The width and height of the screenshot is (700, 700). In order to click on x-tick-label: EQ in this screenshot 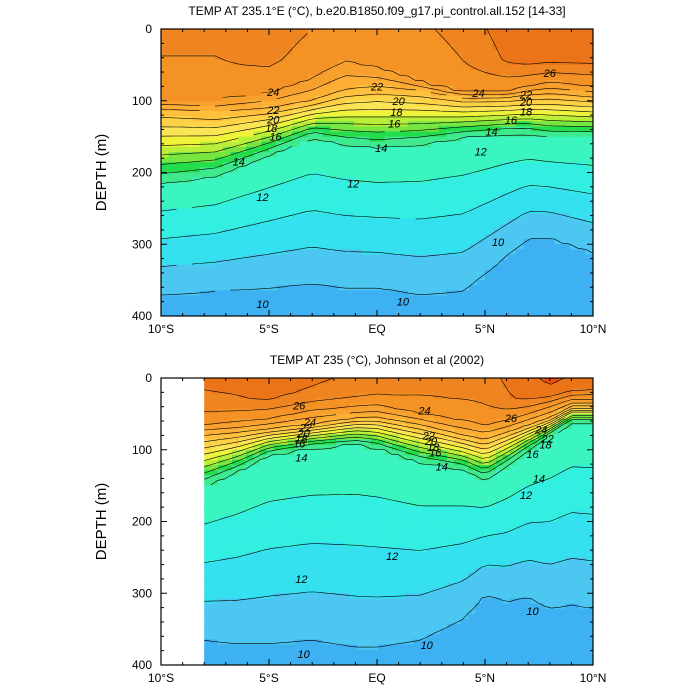, I will do `click(376, 329)`.